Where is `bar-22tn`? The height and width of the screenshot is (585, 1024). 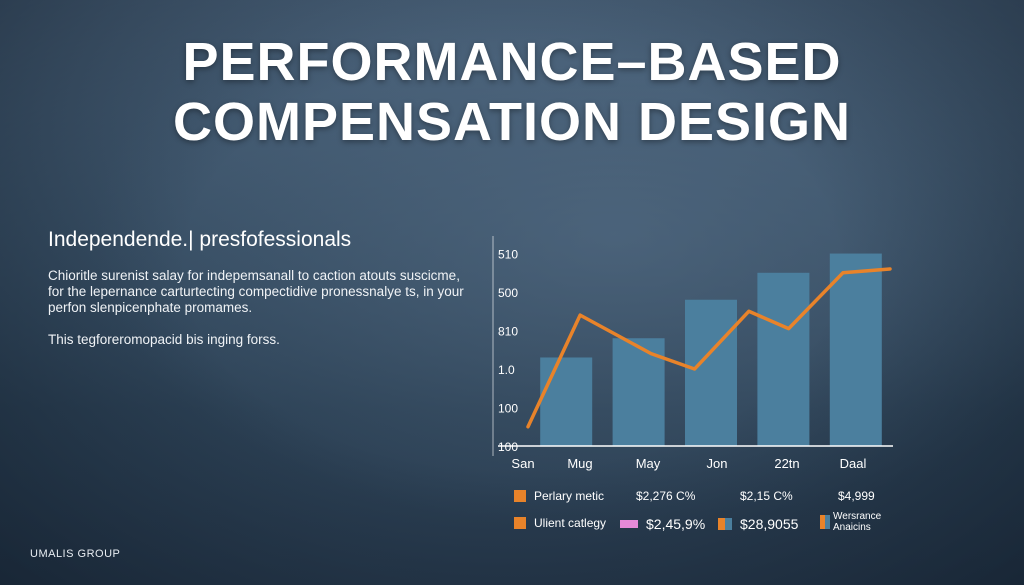
bar-22tn is located at coordinates (783, 359).